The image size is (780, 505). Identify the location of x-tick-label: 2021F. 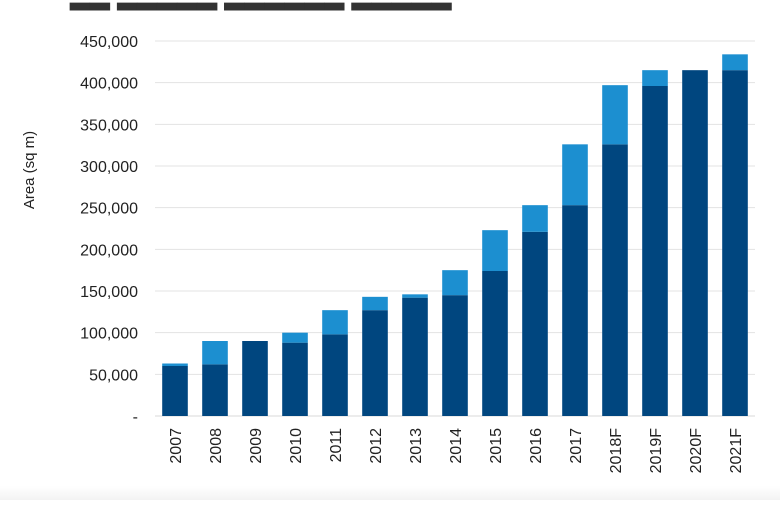
(736, 451).